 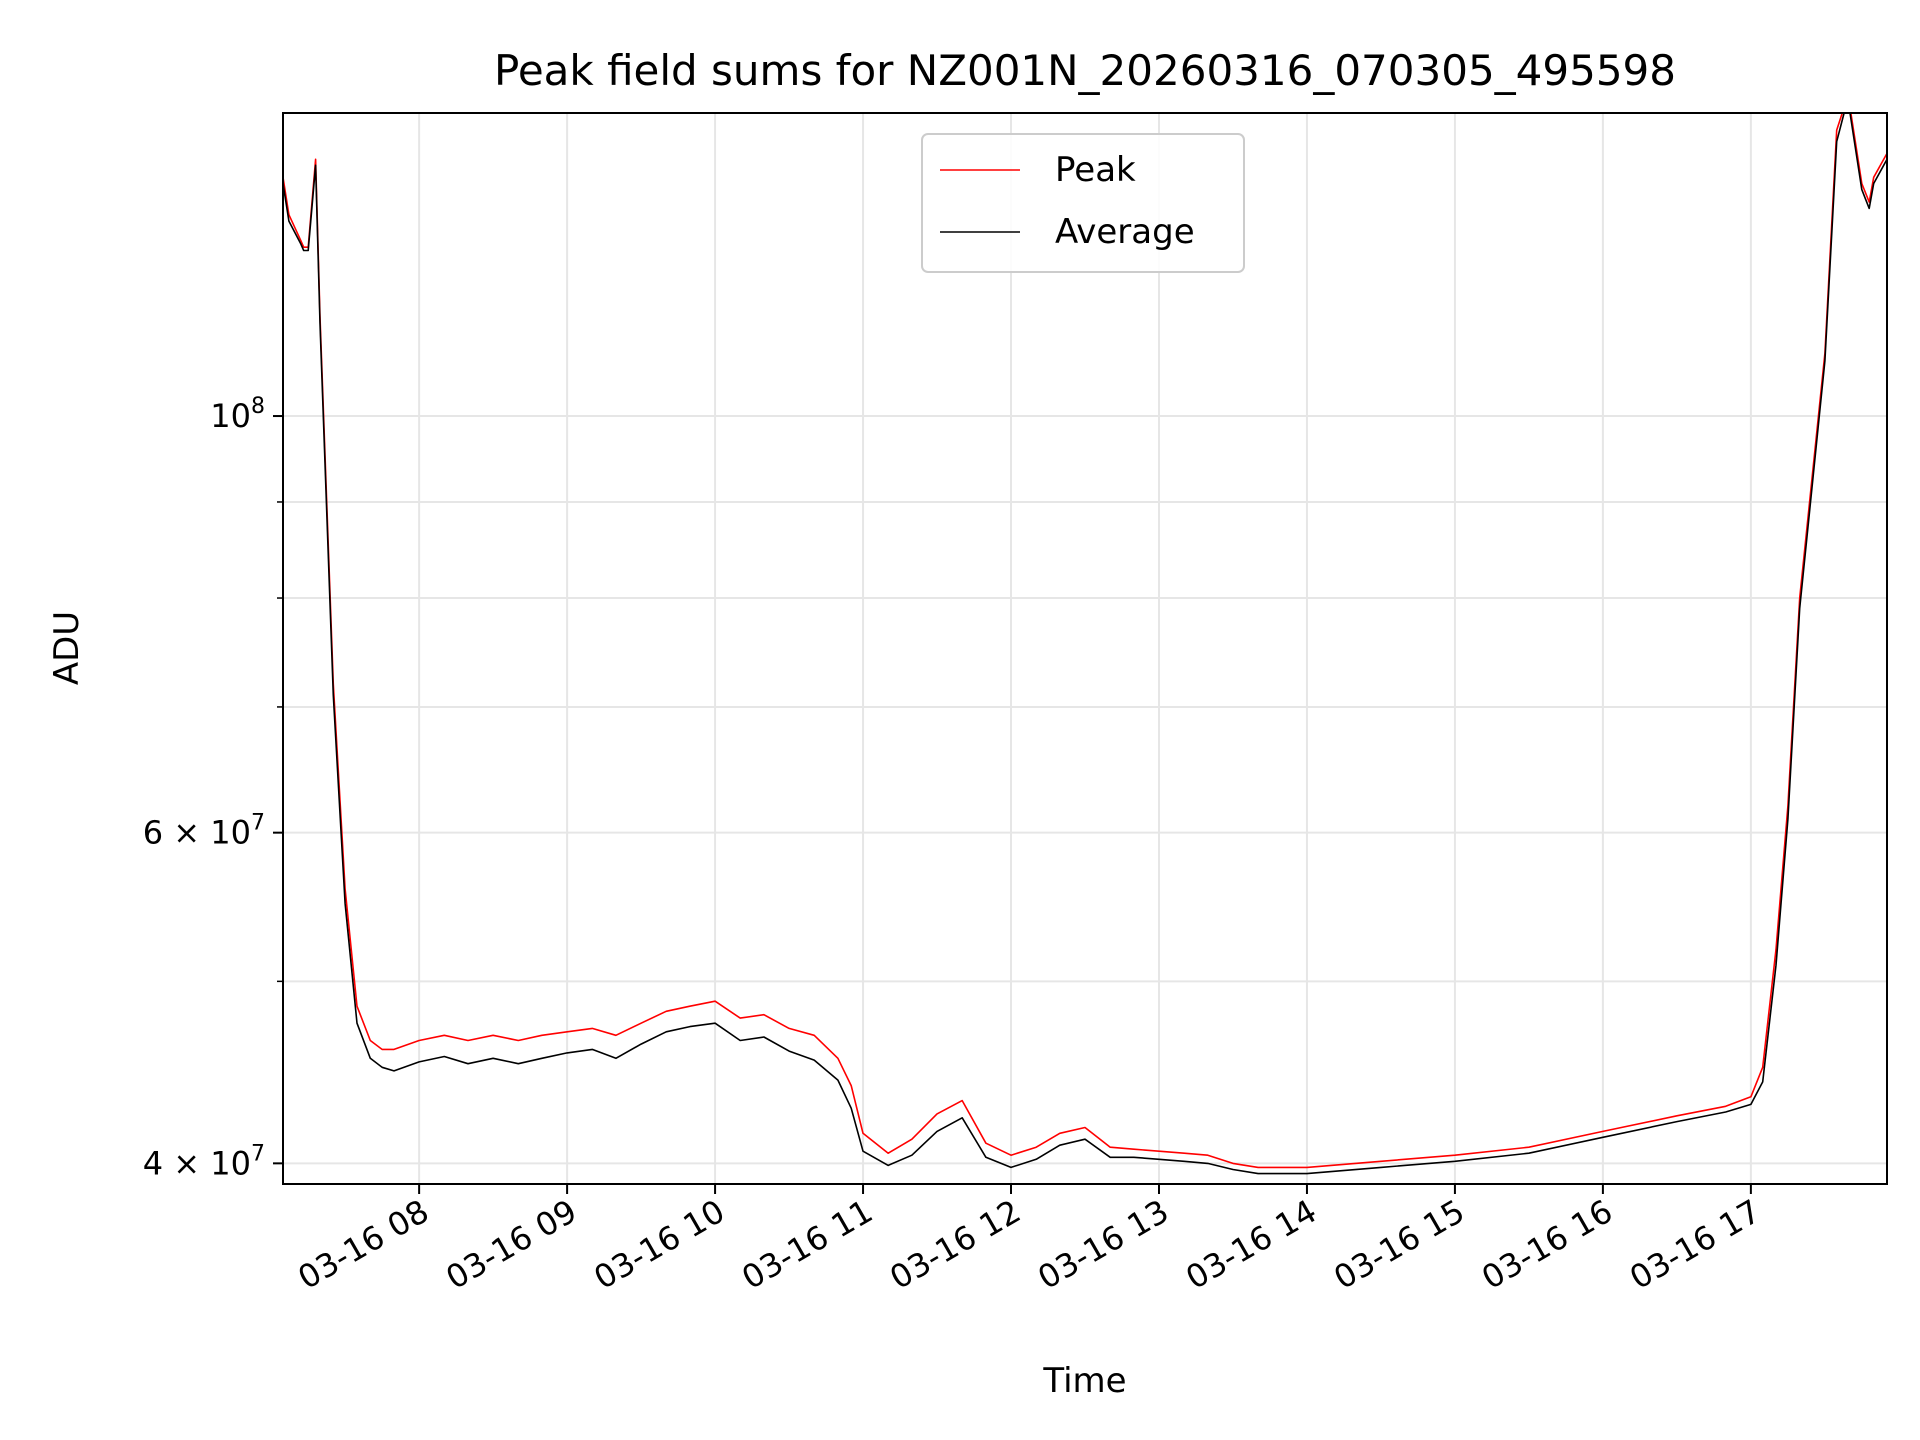 What do you see at coordinates (213, 788) in the screenshot?
I see `y-axis-ticks: 4 × 107 6 × 107 108` at bounding box center [213, 788].